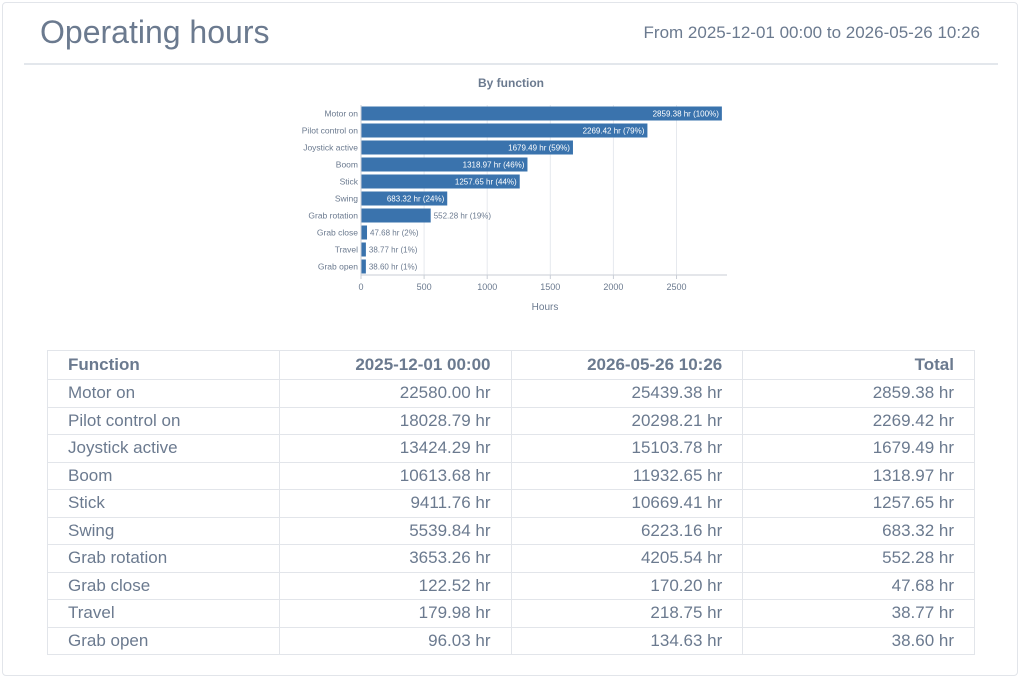 Image resolution: width=1024 pixels, height=682 pixels. Describe the element at coordinates (395, 393) in the screenshot. I see `table-cell: 22580.00 hr` at that location.